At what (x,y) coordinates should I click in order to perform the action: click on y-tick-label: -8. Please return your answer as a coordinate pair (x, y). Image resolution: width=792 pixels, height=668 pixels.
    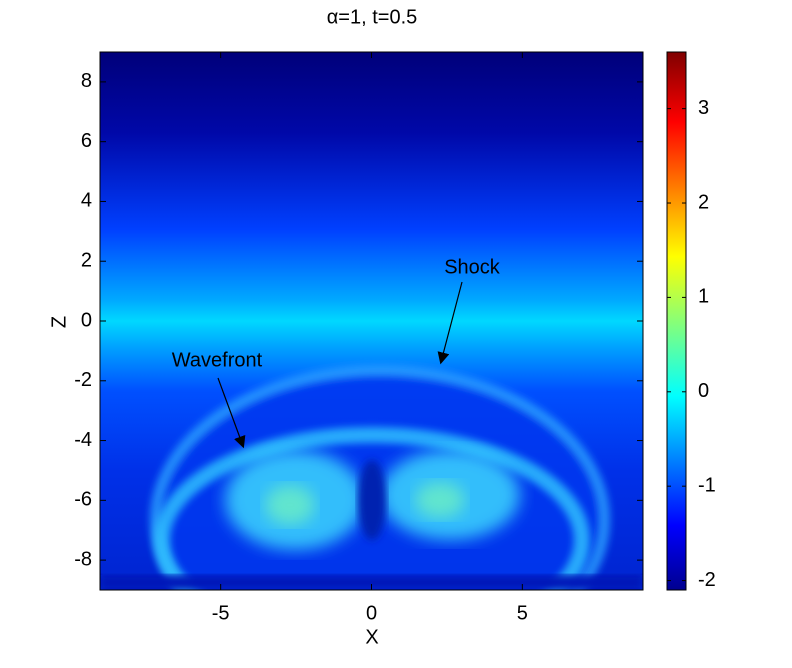
    Looking at the image, I should click on (83, 559).